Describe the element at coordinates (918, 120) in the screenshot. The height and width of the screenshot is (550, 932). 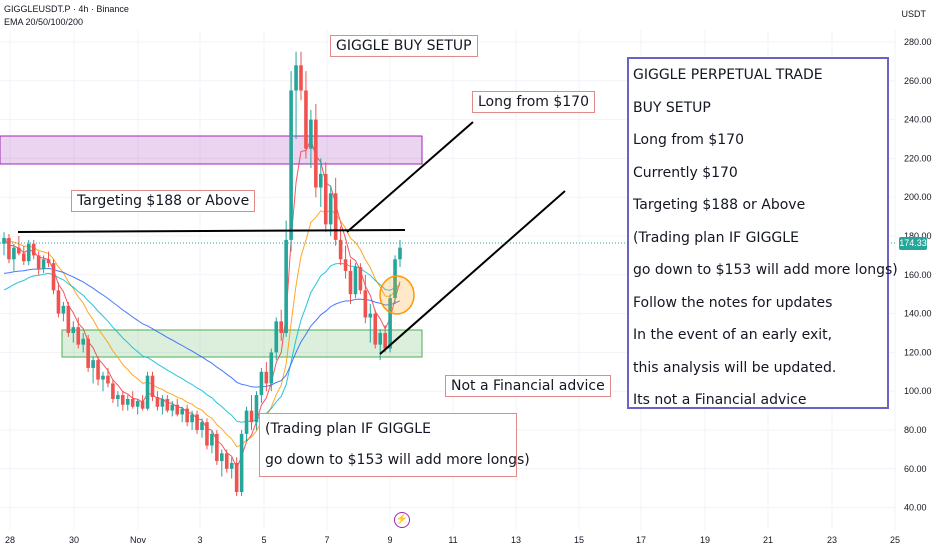
I see `y-tick-label: 240.00` at that location.